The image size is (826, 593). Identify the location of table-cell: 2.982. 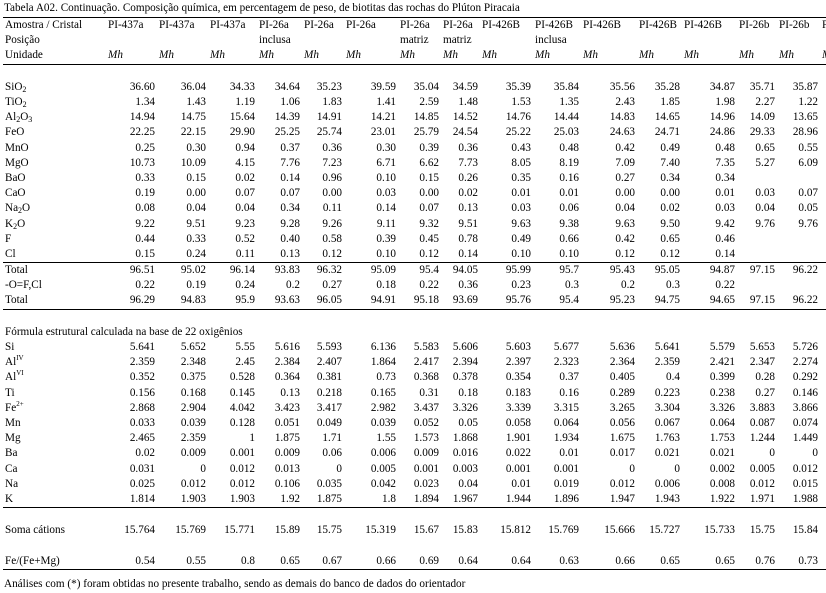
(383, 407).